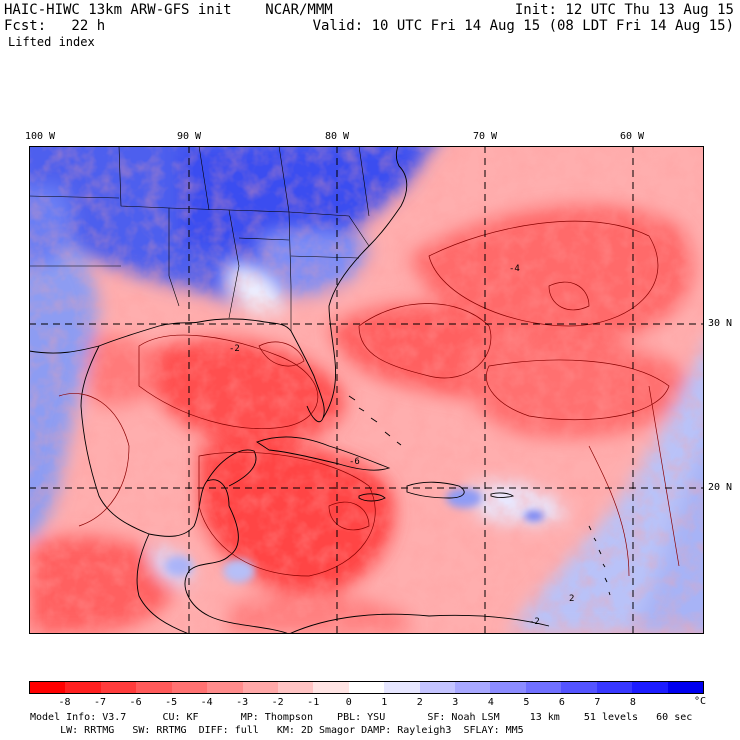 This screenshot has height=740, width=740. Describe the element at coordinates (100, 702) in the screenshot. I see `colorbar-tick-label: -7` at that location.